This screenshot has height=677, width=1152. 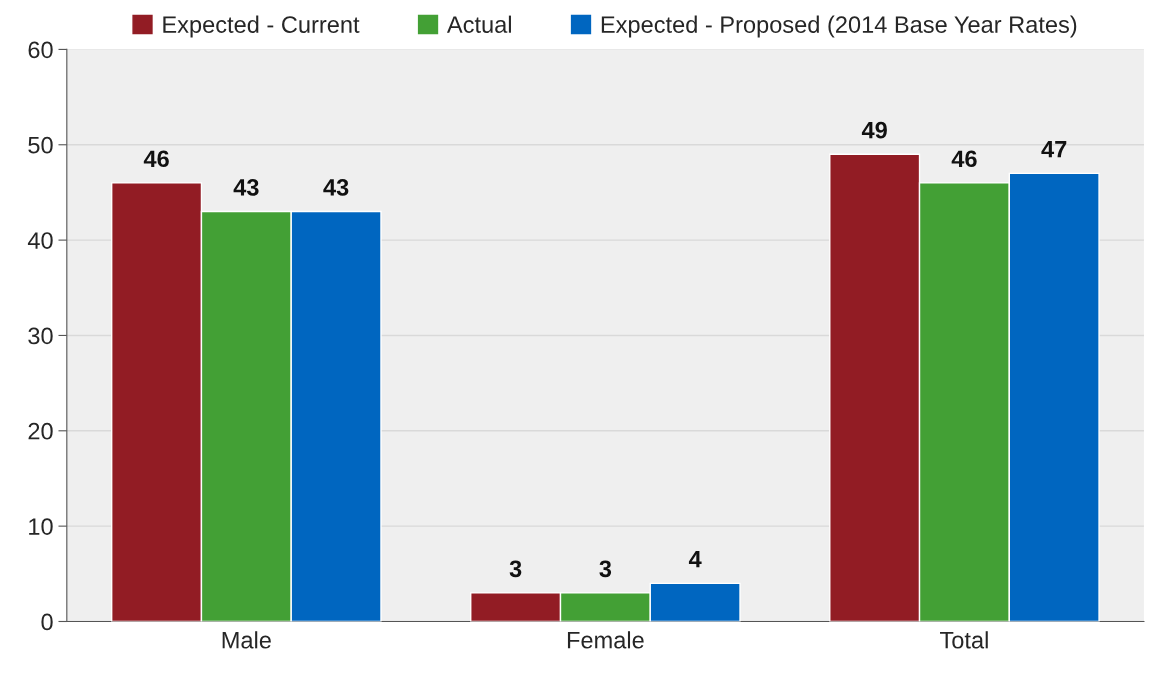 What do you see at coordinates (964, 640) in the screenshot?
I see `x-tick-label: Total` at bounding box center [964, 640].